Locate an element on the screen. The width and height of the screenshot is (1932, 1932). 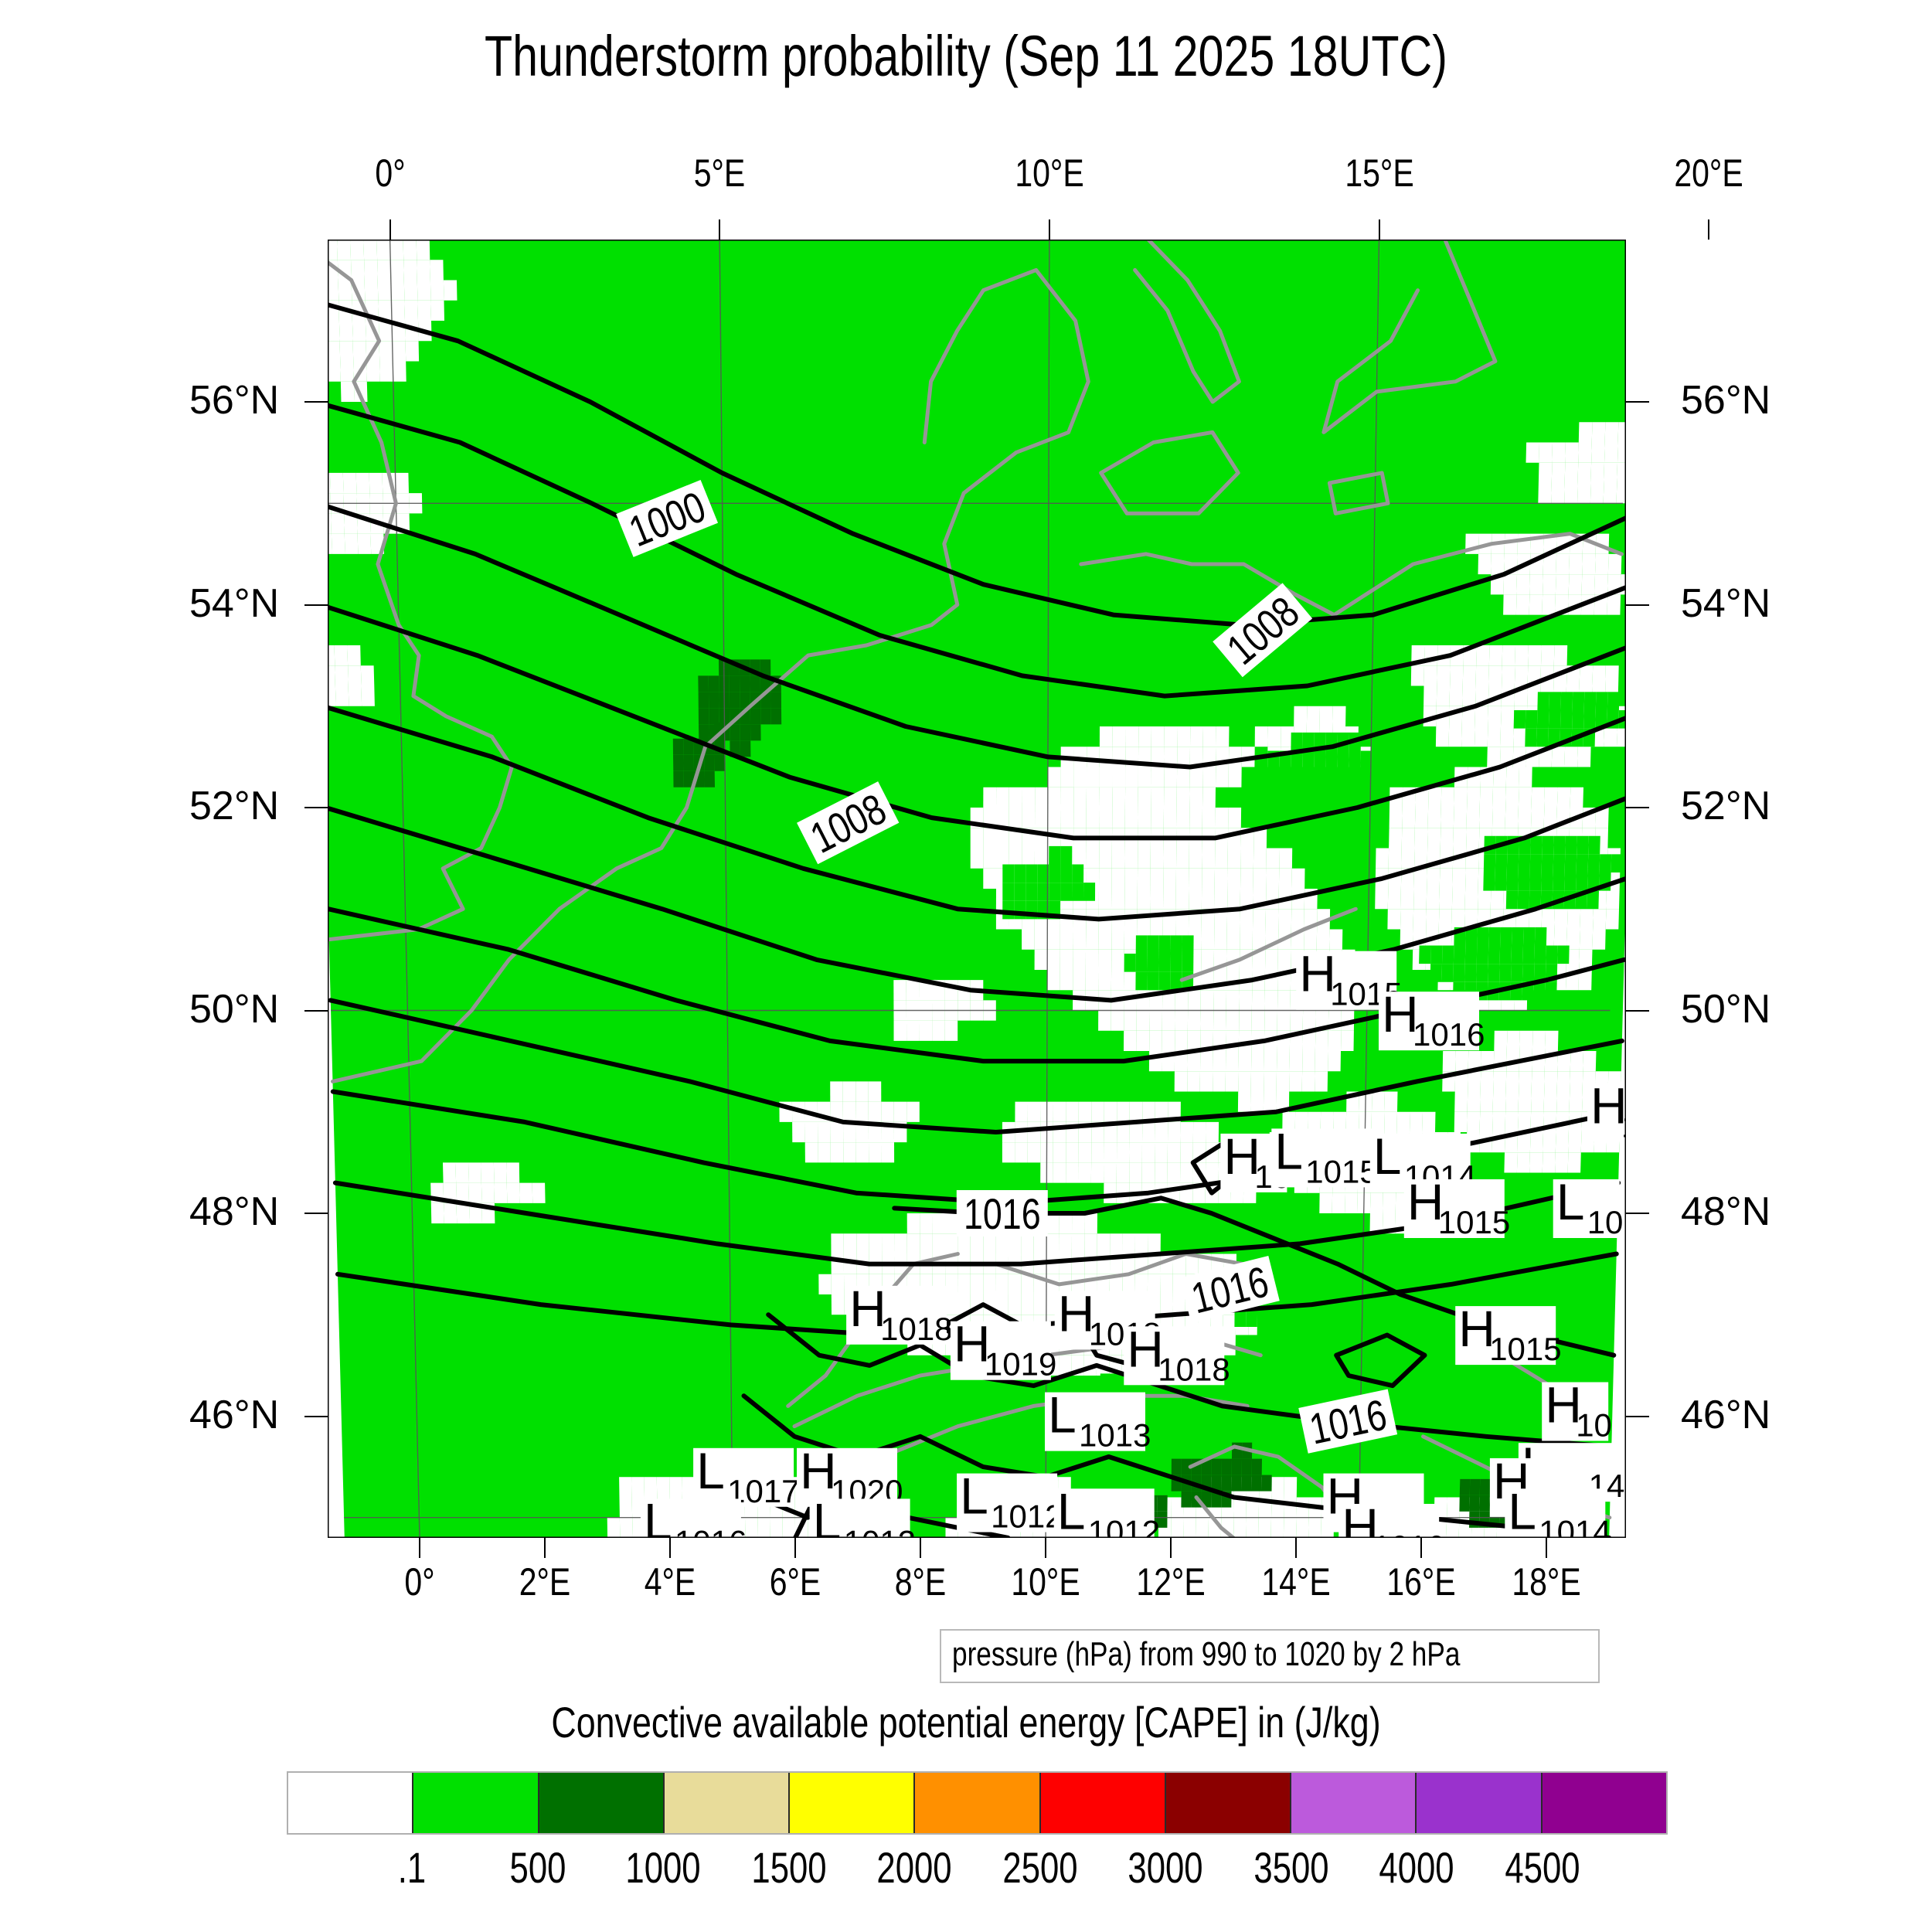
colorbar-ticks: .1 500 1000 1500 2000 2500 3000 3500 4000 4500 is located at coordinates (978, 1873).